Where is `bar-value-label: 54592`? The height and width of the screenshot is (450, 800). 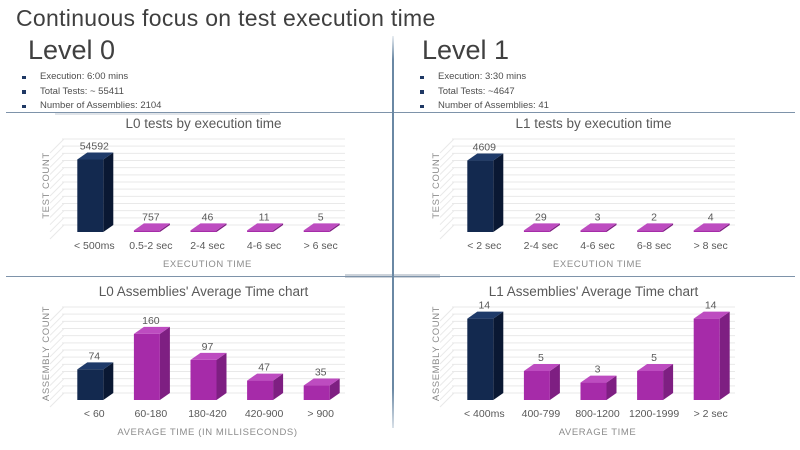
bar-value-label: 54592 is located at coordinates (94, 146).